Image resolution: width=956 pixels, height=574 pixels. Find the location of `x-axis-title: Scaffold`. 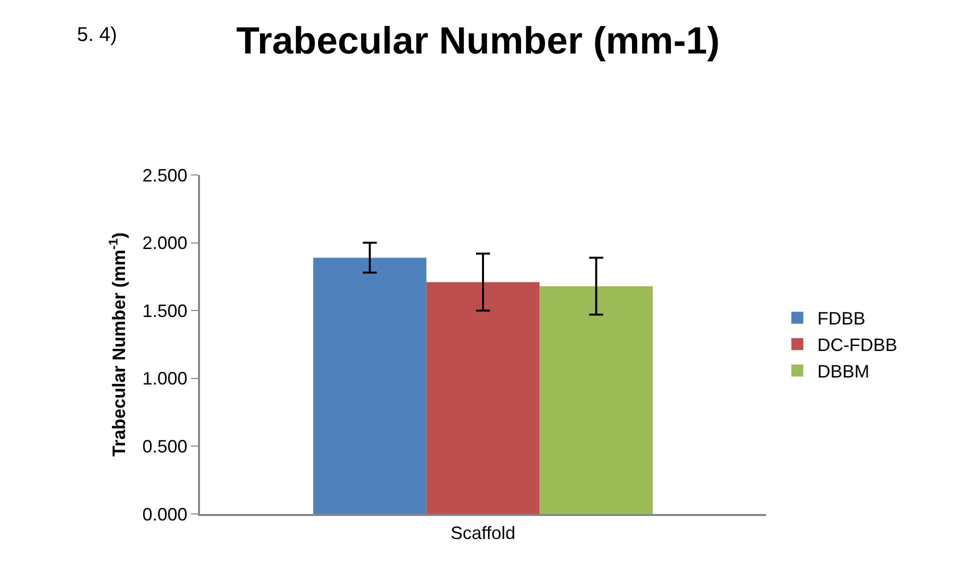

x-axis-title: Scaffold is located at coordinates (483, 533).